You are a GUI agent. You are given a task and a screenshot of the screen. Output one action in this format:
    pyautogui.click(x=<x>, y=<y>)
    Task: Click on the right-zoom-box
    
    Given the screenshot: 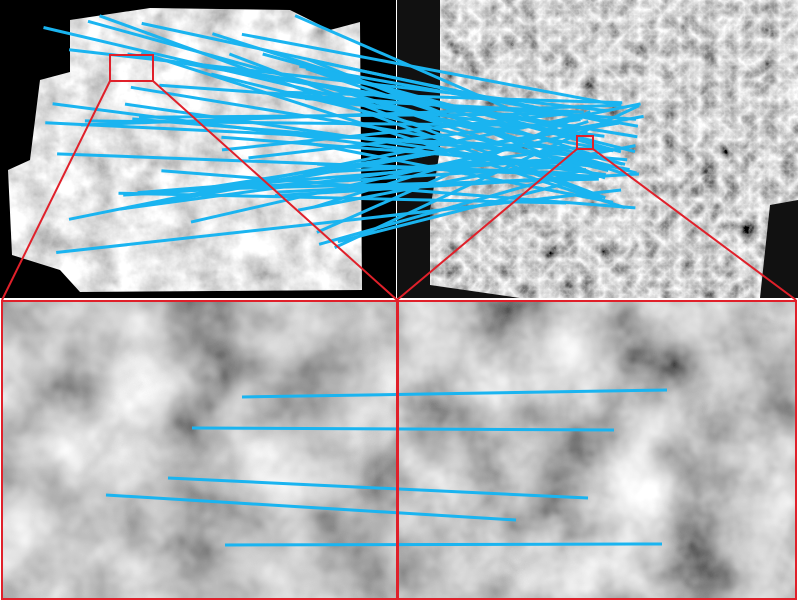 What is the action you would take?
    pyautogui.click(x=585, y=142)
    